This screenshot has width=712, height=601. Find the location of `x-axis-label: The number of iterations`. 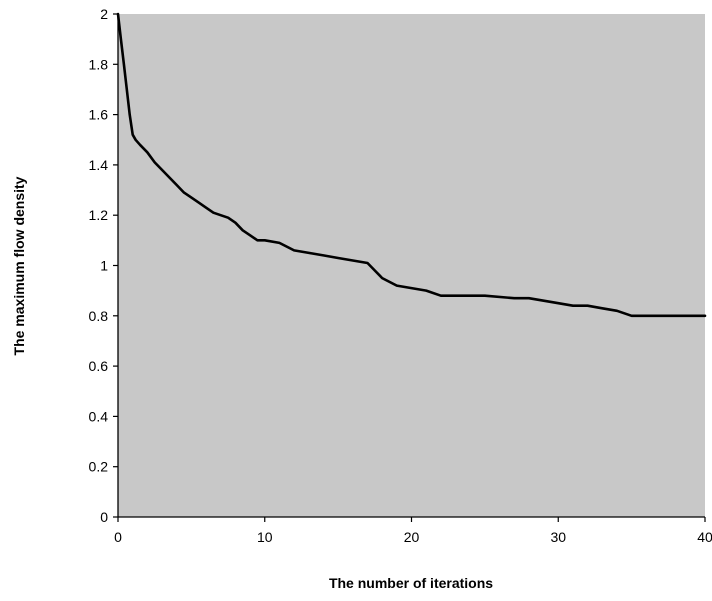

x-axis-label: The number of iterations is located at coordinates (411, 583).